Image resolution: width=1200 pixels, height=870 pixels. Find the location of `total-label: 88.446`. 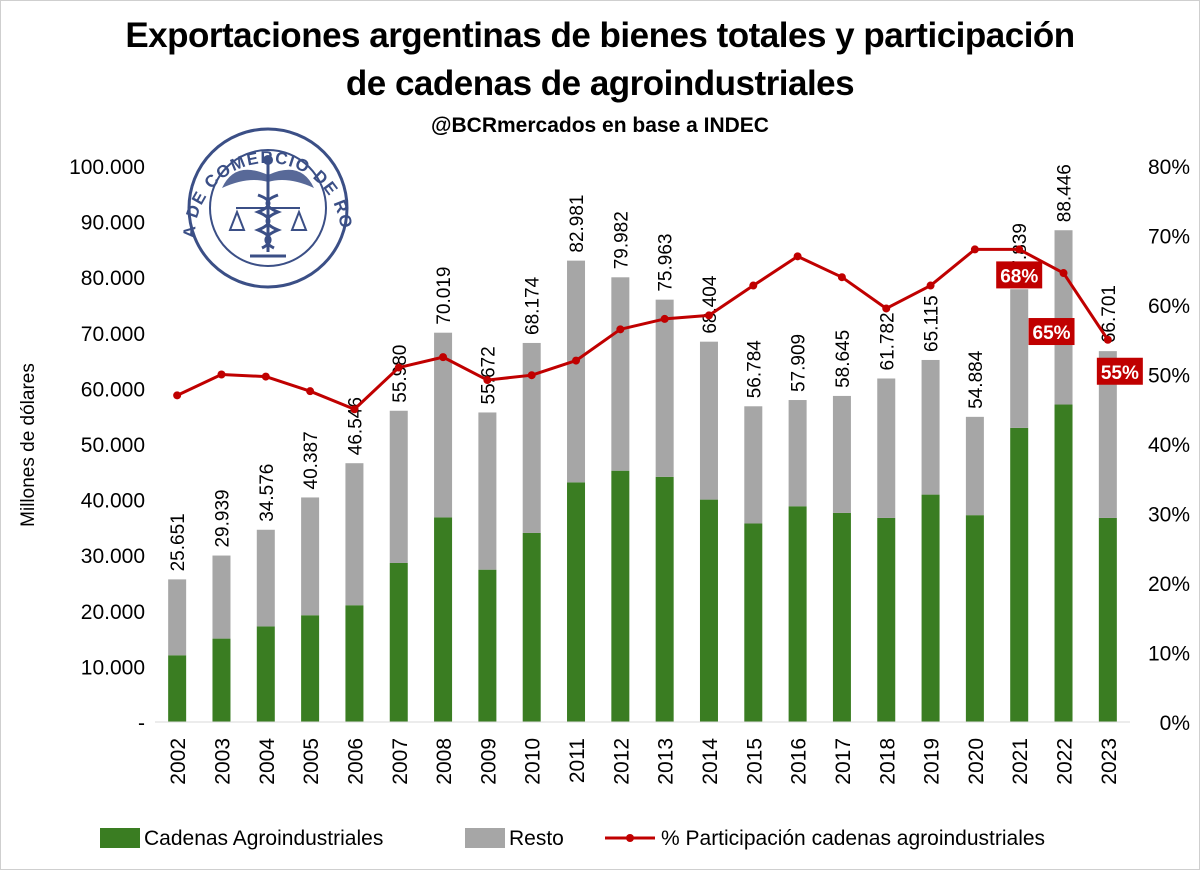

total-label: 88.446 is located at coordinates (1065, 193).